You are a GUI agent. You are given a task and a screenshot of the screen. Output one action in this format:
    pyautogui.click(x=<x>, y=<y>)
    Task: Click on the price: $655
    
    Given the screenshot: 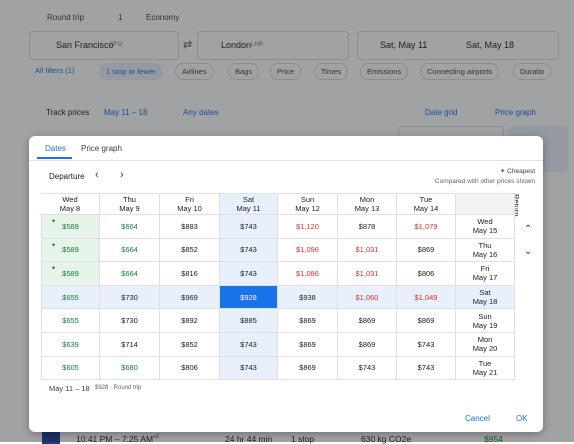 What is the action you would take?
    pyautogui.click(x=70, y=297)
    